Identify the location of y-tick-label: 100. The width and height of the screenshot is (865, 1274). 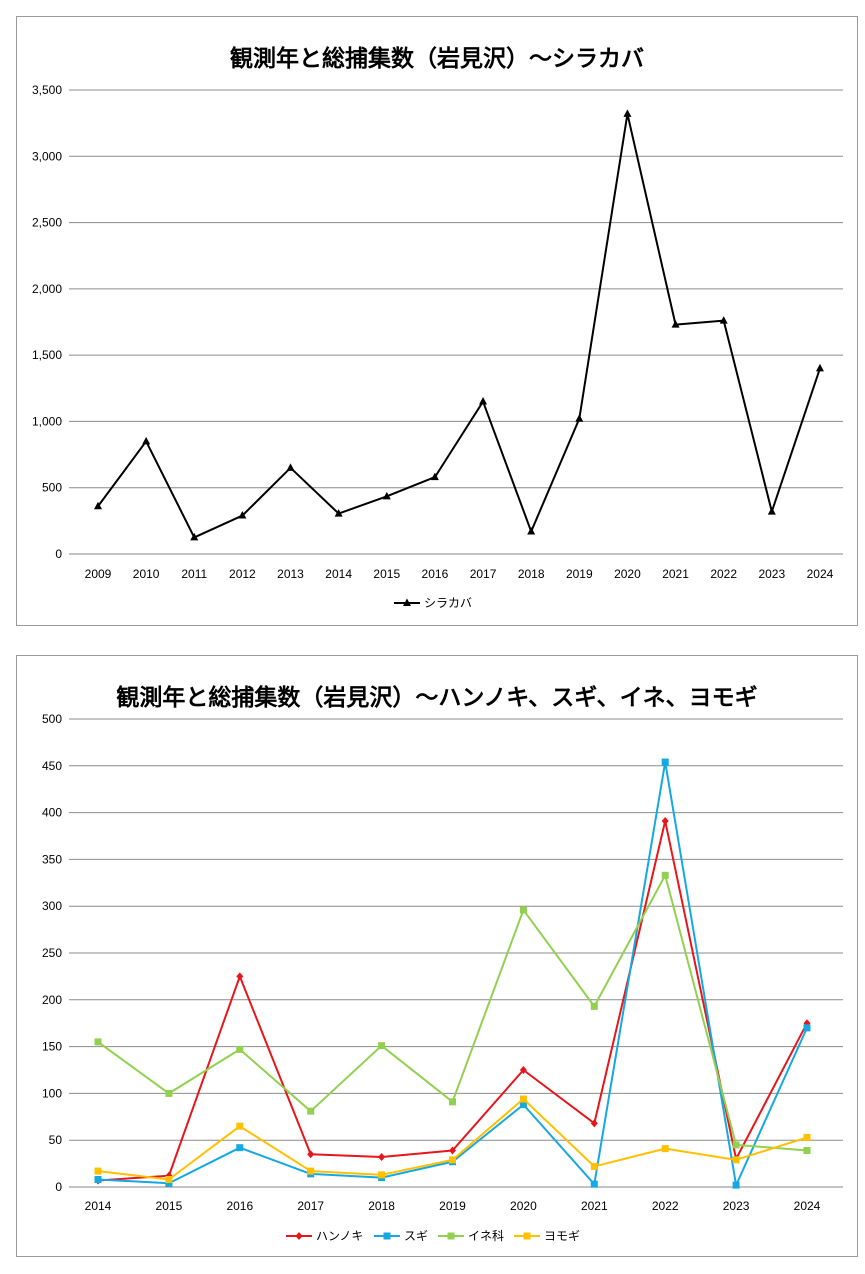
(52, 1093).